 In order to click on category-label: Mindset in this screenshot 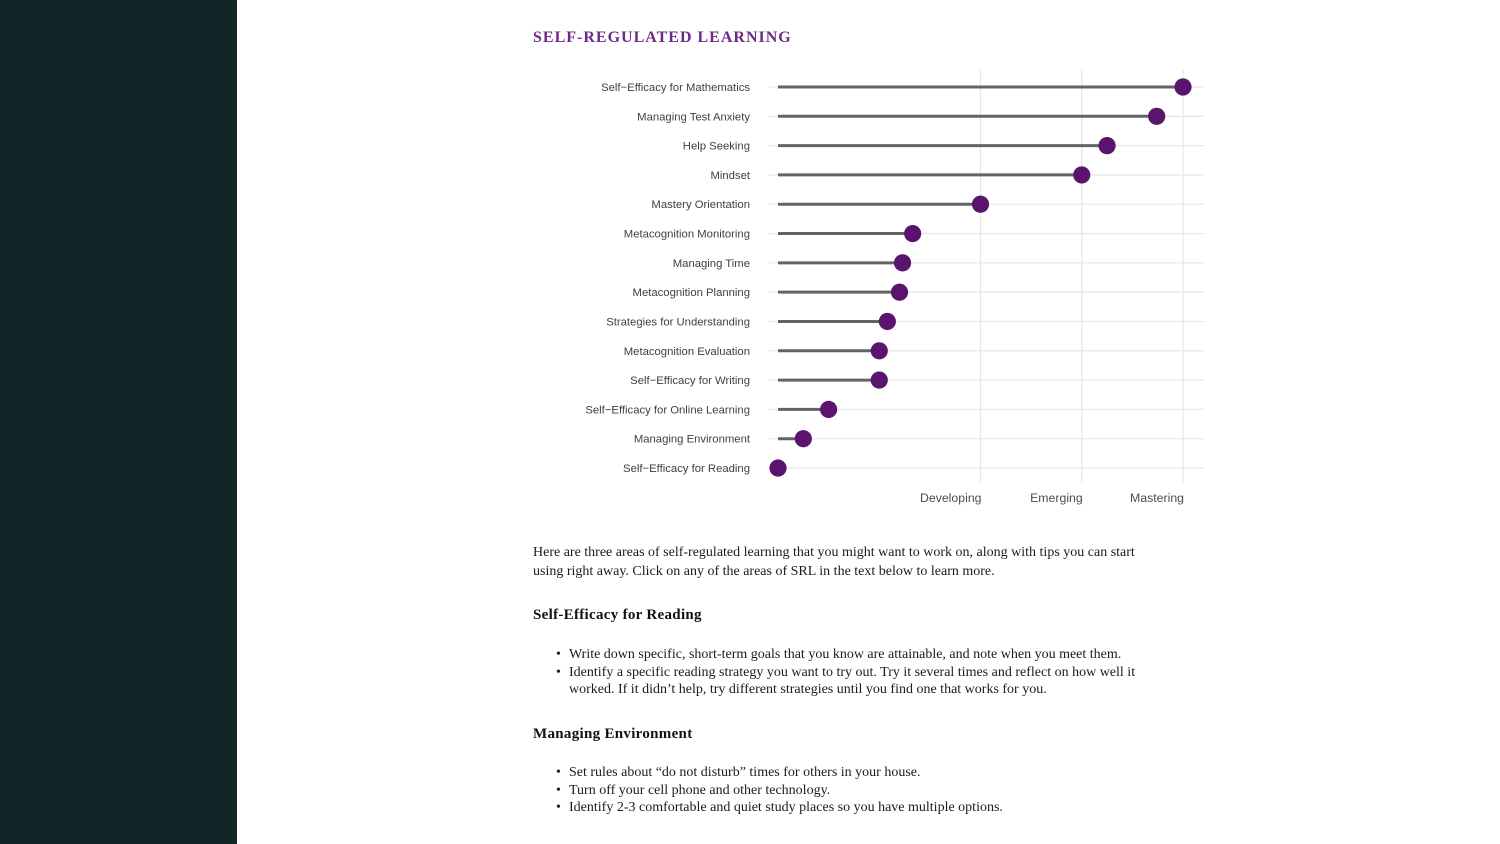, I will do `click(730, 176)`.